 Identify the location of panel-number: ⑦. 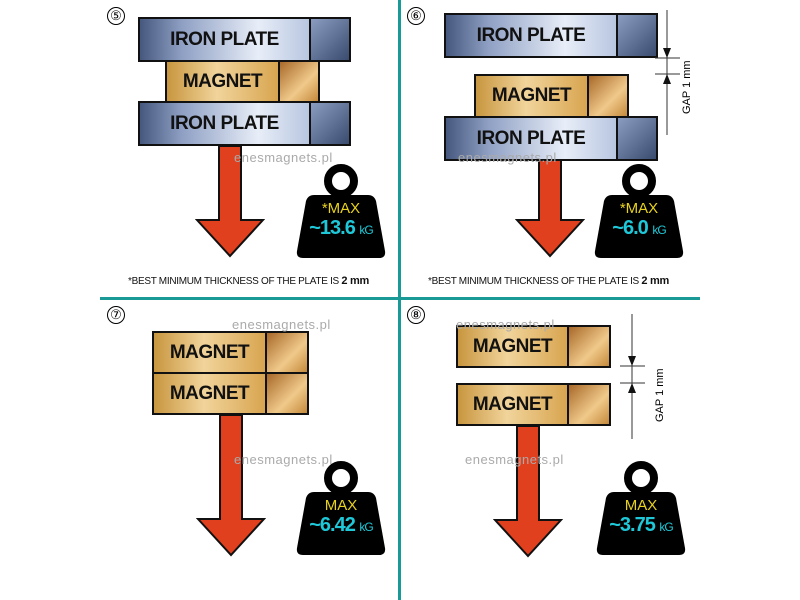
(116, 315).